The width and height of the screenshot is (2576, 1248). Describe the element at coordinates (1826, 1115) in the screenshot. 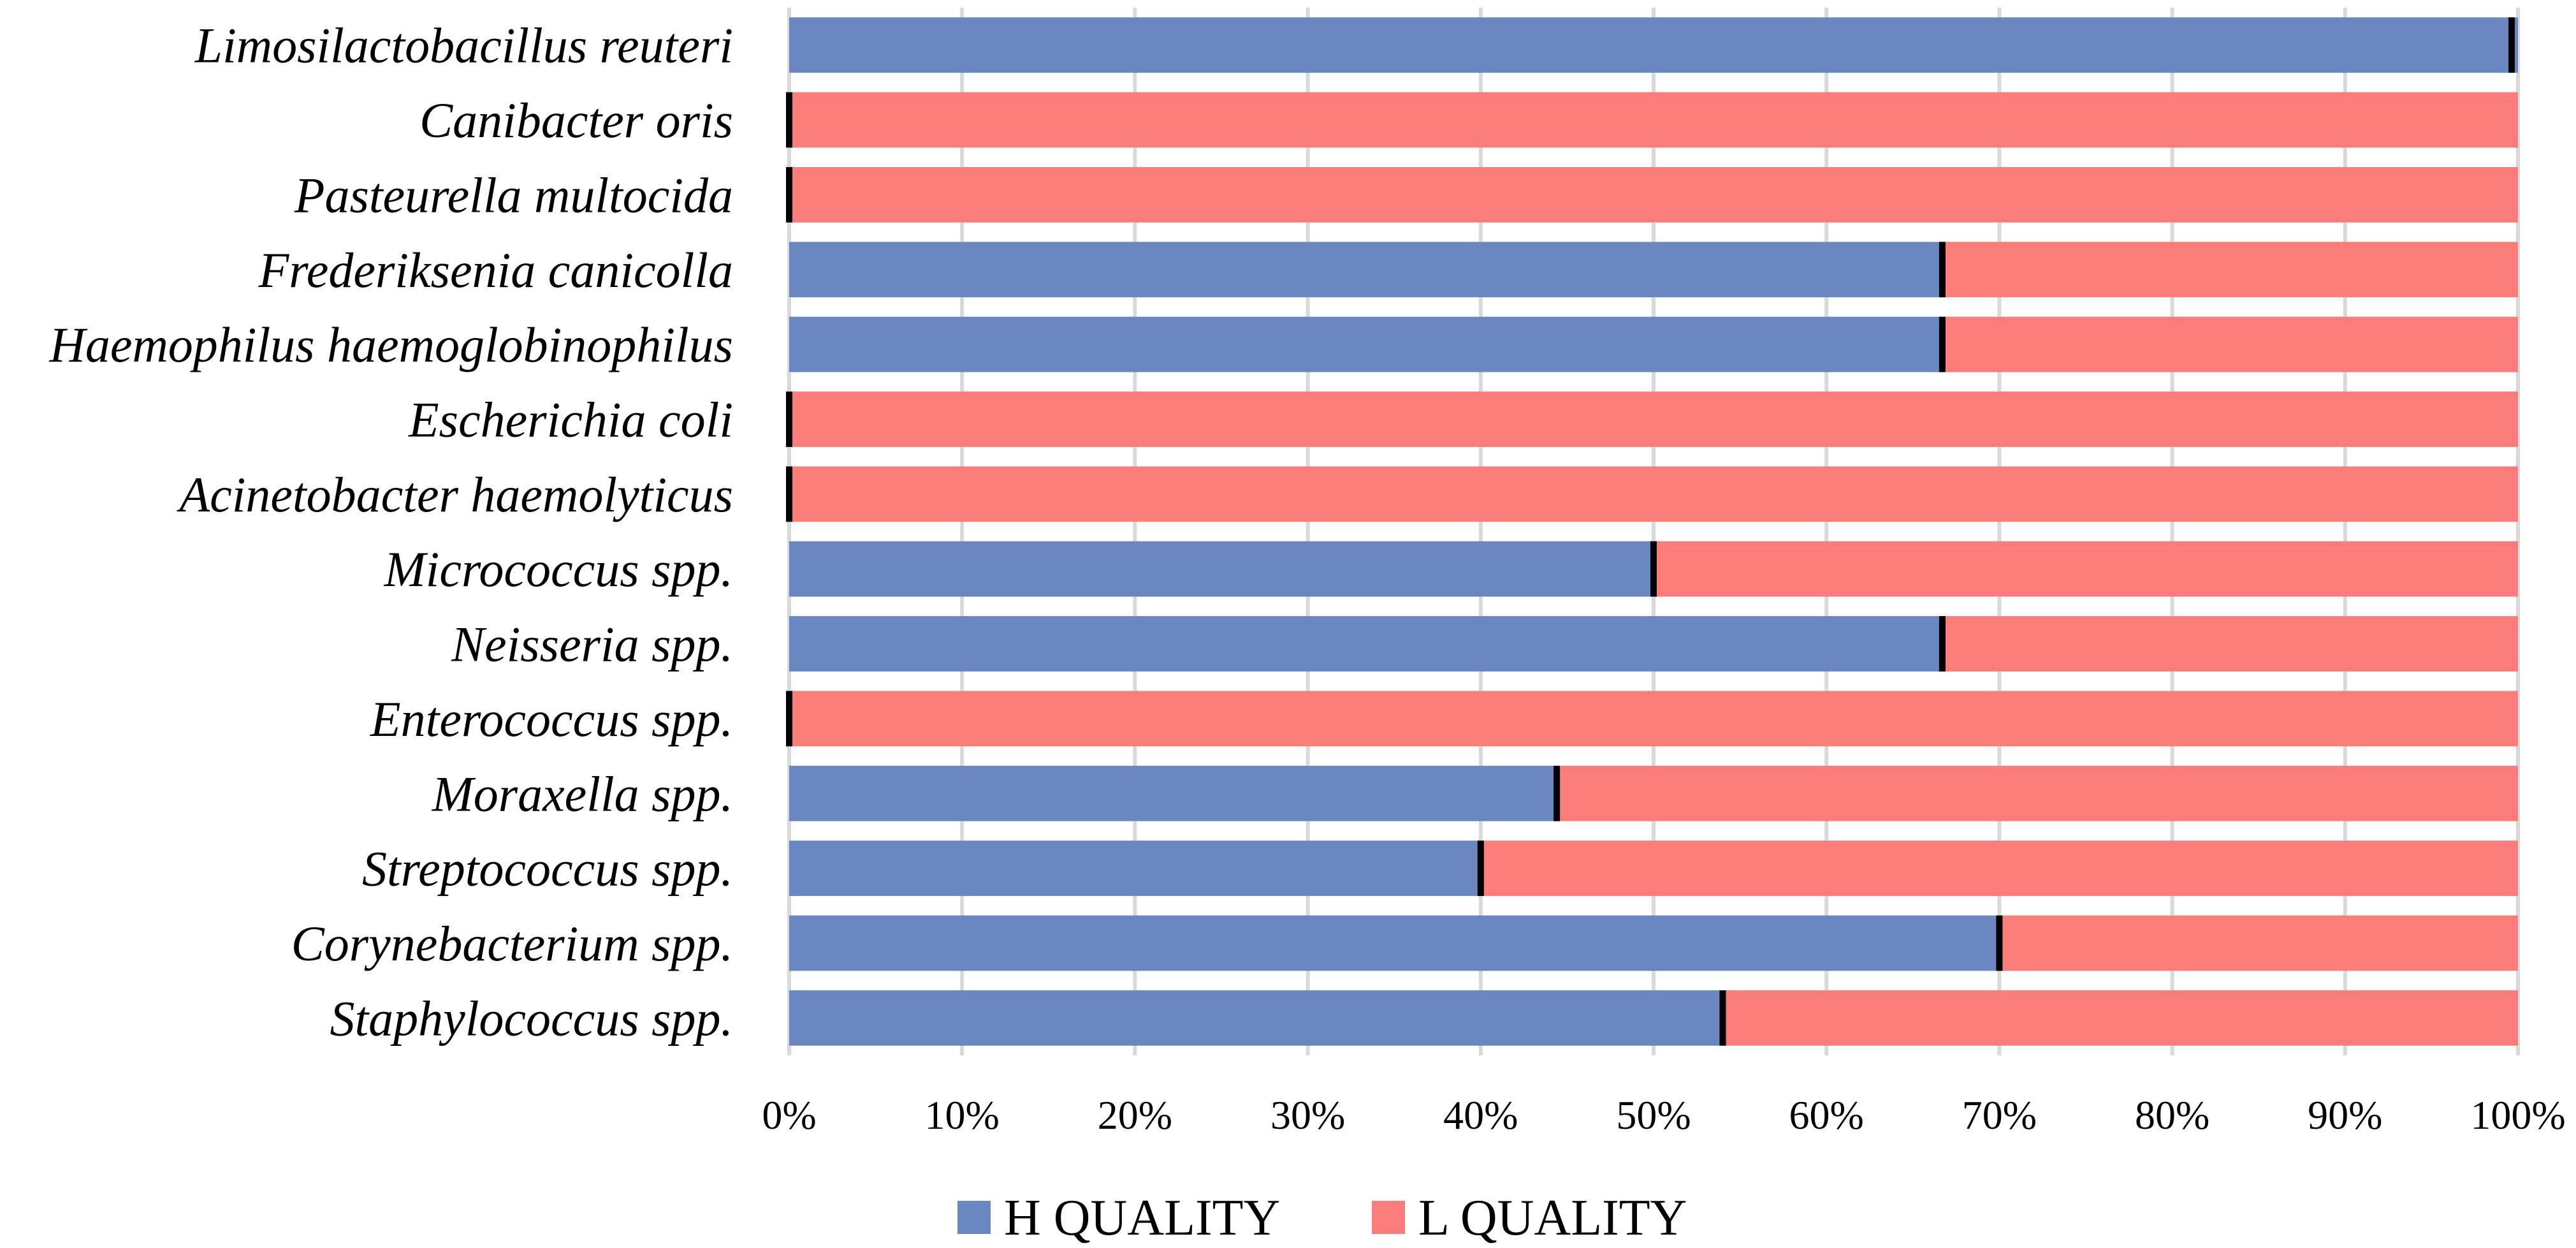

I see `x-tick-label: 60%` at that location.